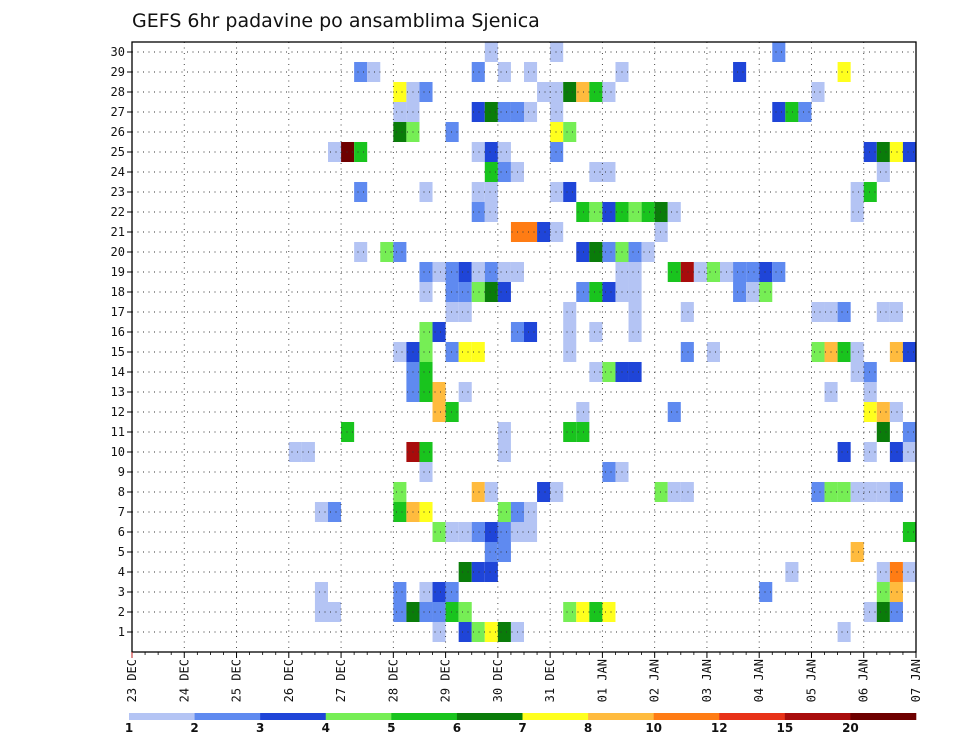 The width and height of the screenshot is (960, 742). What do you see at coordinates (121, 532) in the screenshot?
I see `y-tick-label: 6` at bounding box center [121, 532].